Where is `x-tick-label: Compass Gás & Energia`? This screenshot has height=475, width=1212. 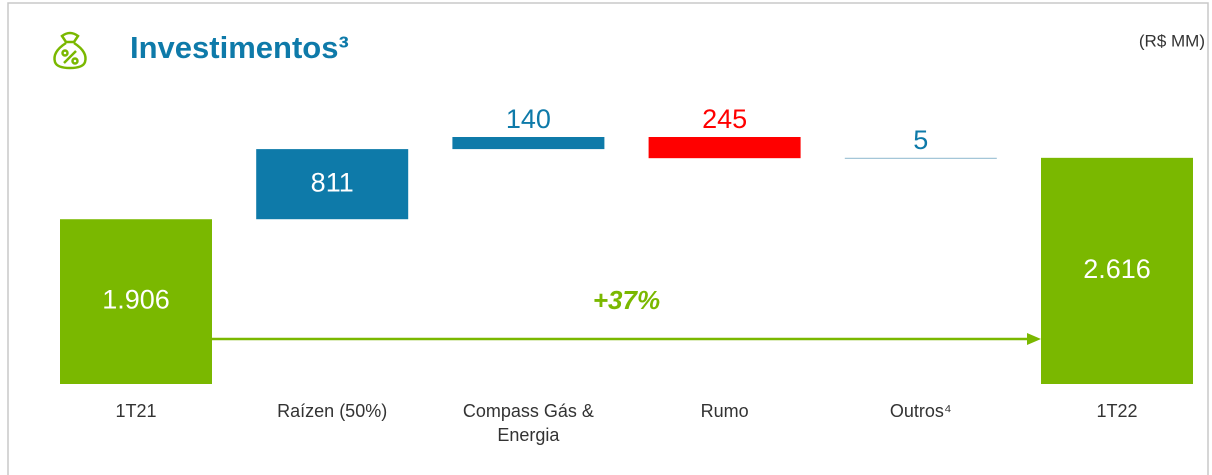 x-tick-label: Compass Gás & Energia is located at coordinates (528, 423).